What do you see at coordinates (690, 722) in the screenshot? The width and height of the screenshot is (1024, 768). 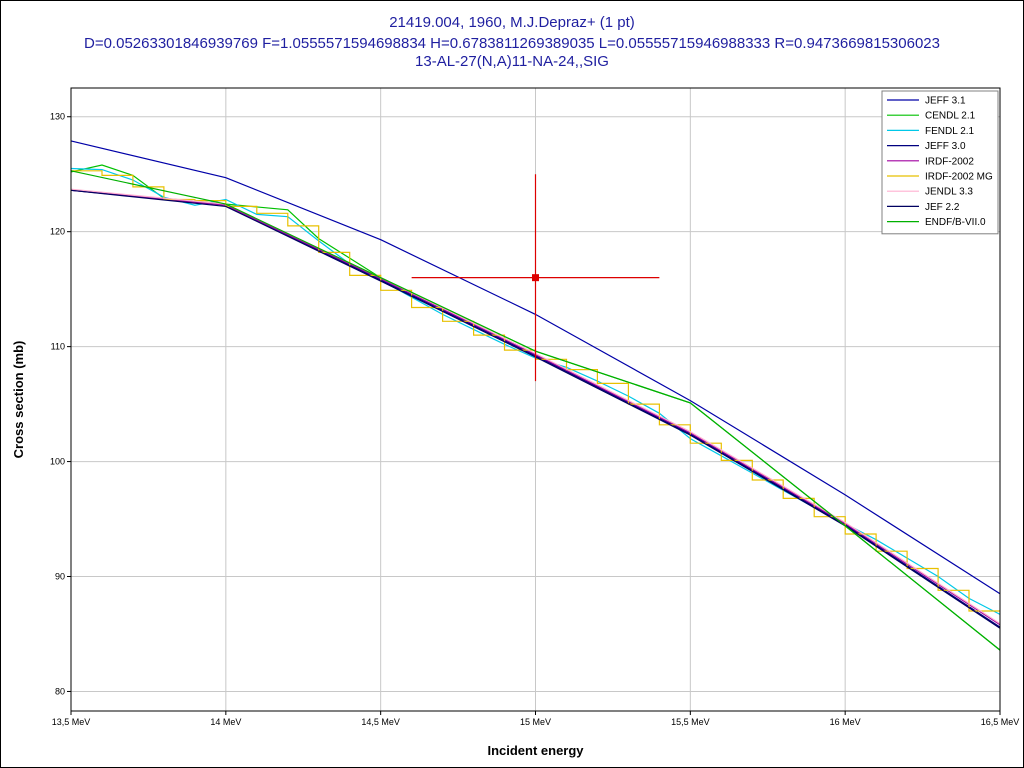 I see `x-tick-label: 15,5 MeV` at bounding box center [690, 722].